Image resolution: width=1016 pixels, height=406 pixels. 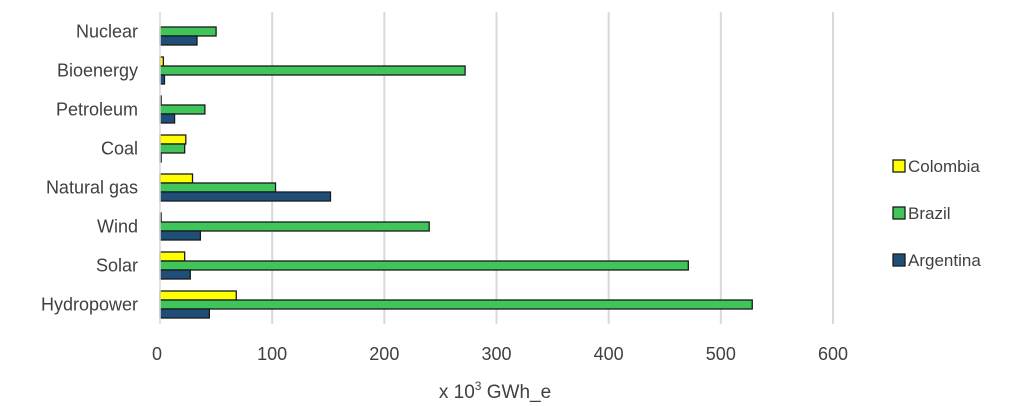 I want to click on x-axis-title-suffix: GWh_e, so click(x=516, y=392).